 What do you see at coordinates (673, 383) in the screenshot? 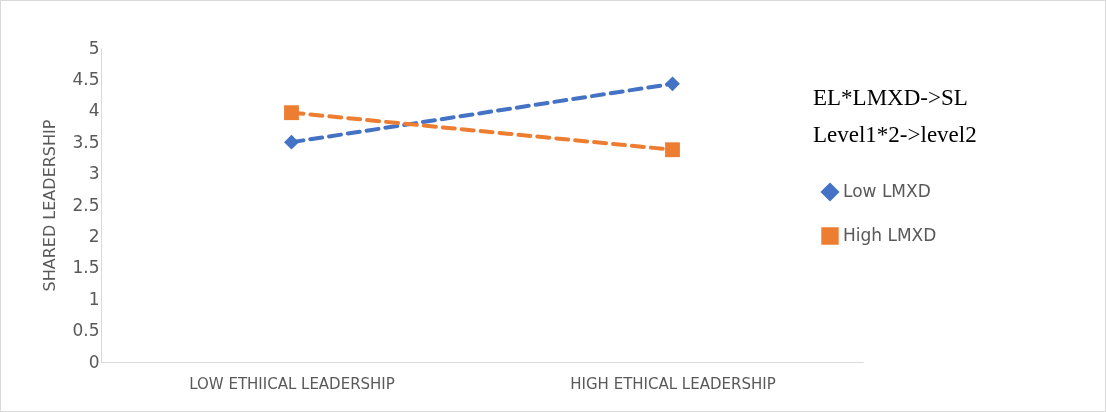
I see `x-tick-label: HIGH ETHICAL LEADERSHIP` at bounding box center [673, 383].